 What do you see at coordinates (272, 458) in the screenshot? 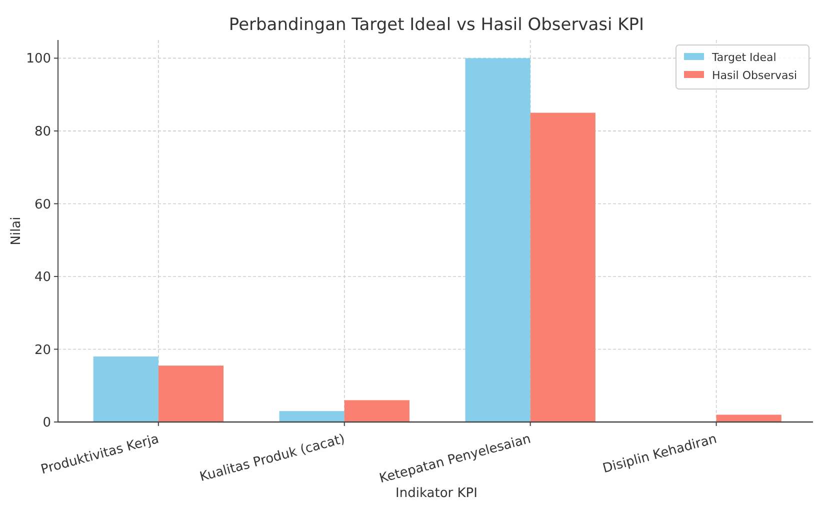
I see `x-tick-label: Kualitas Produk (cacat)` at bounding box center [272, 458].